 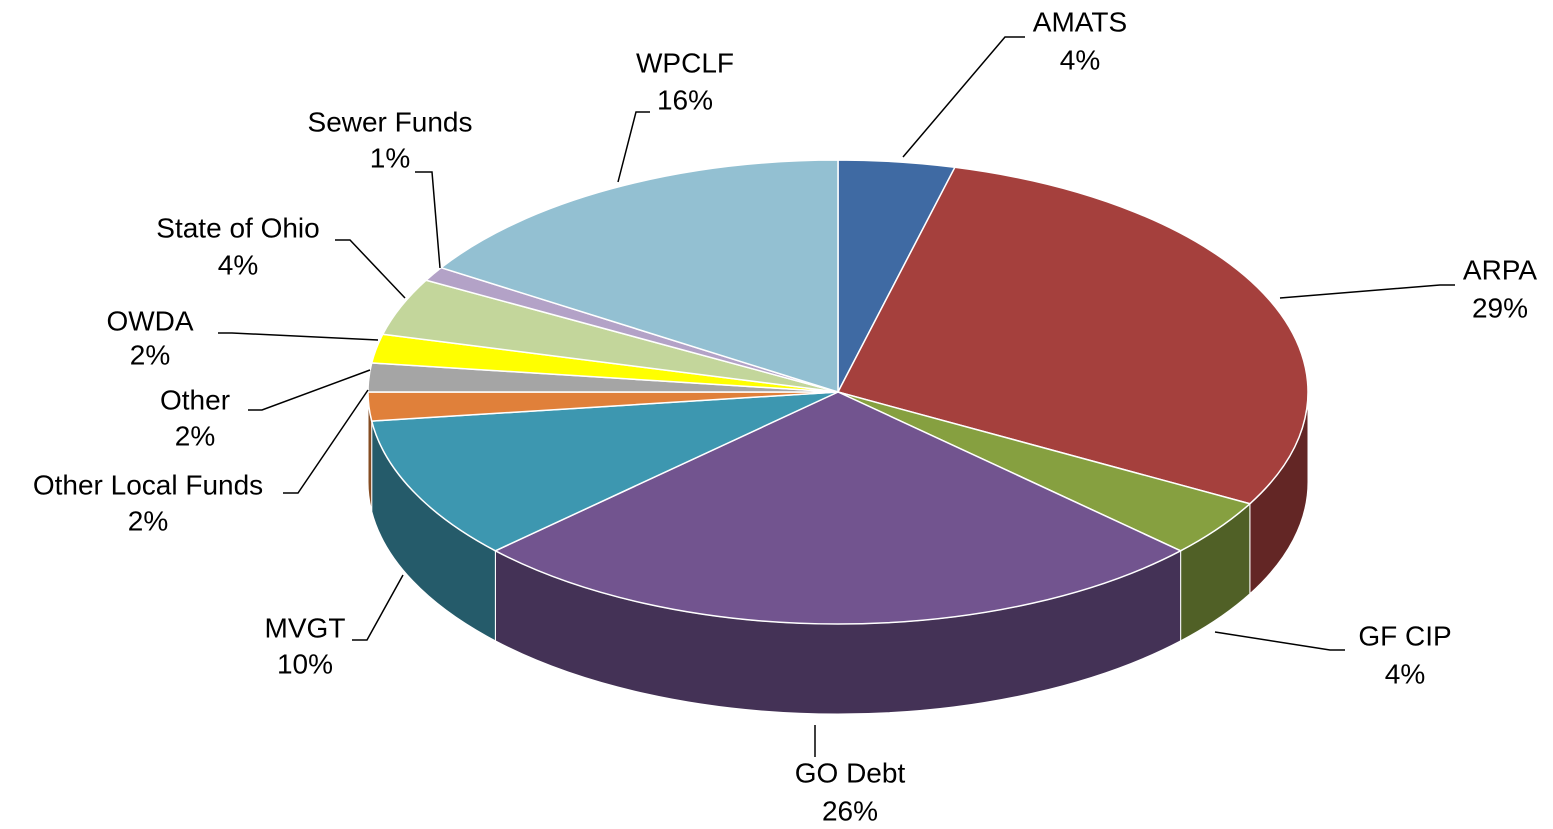 I want to click on slice-label: Sewer Funds, so click(x=390, y=121).